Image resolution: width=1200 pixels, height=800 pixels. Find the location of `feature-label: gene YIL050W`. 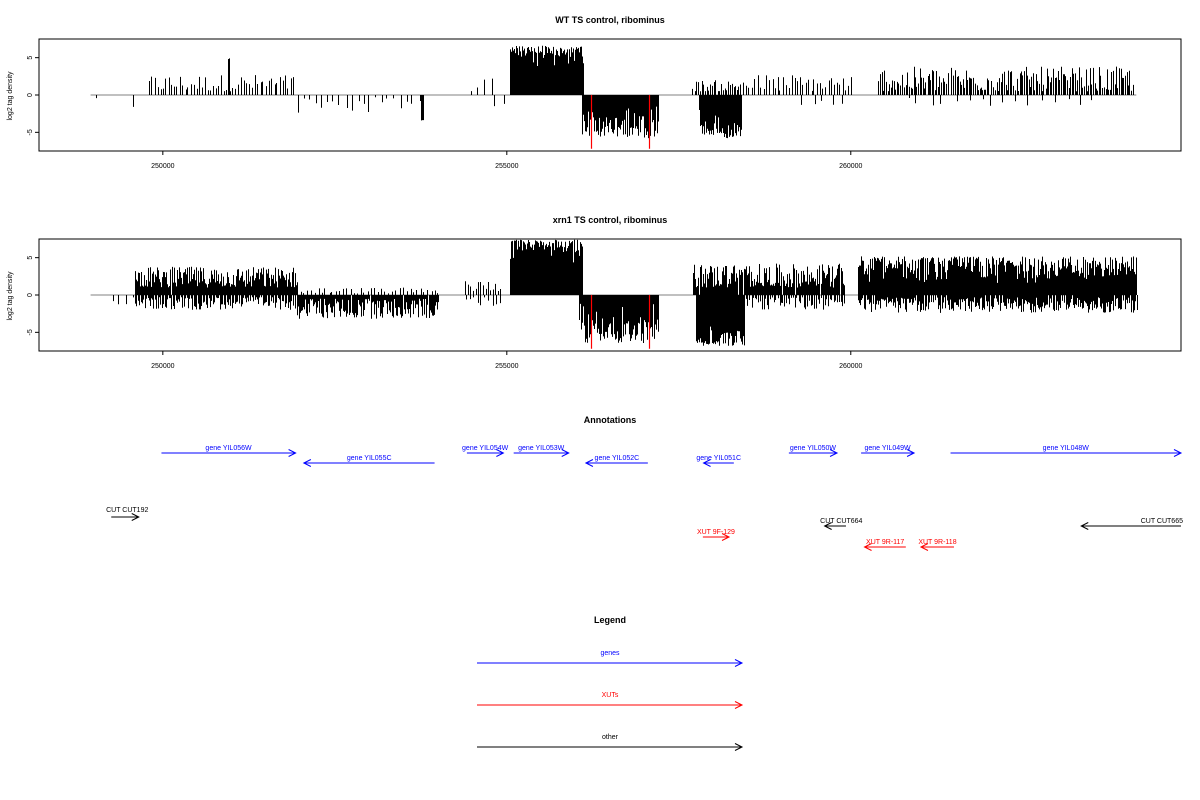

feature-label: gene YIL050W is located at coordinates (813, 448).